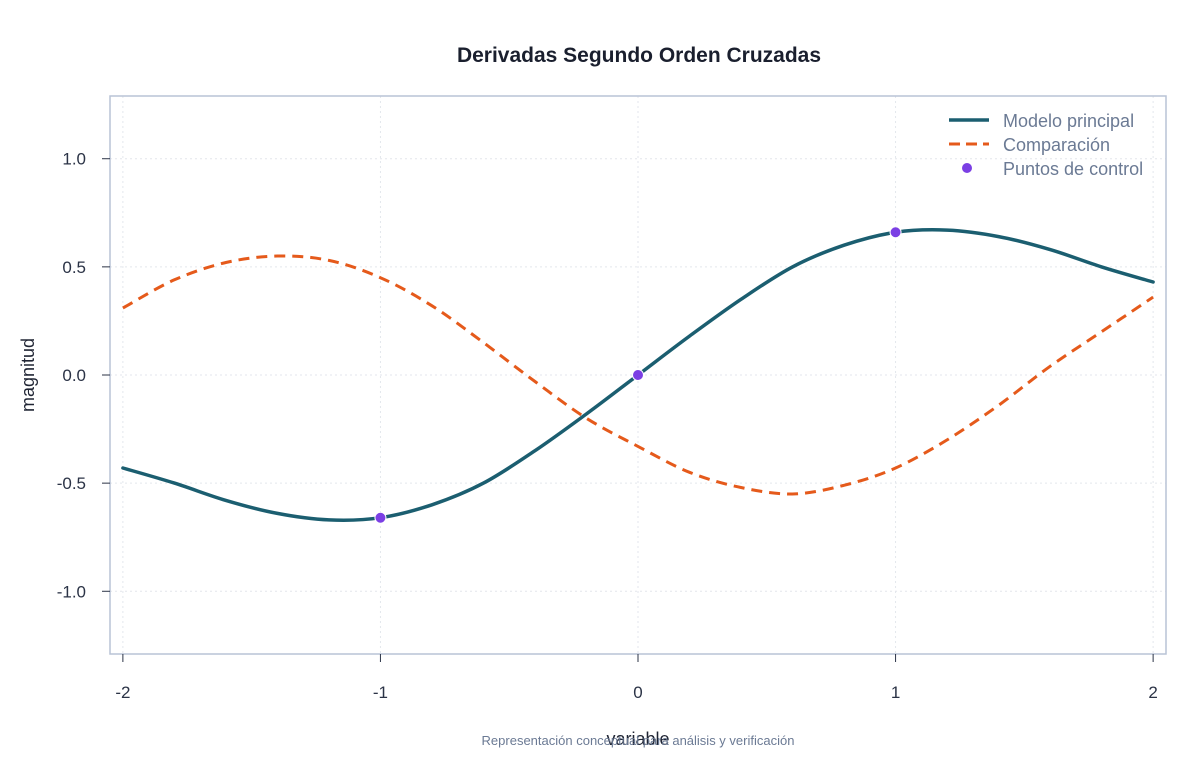 This screenshot has height=760, width=1200. What do you see at coordinates (637, 692) in the screenshot?
I see `x-tick-label-2: 0` at bounding box center [637, 692].